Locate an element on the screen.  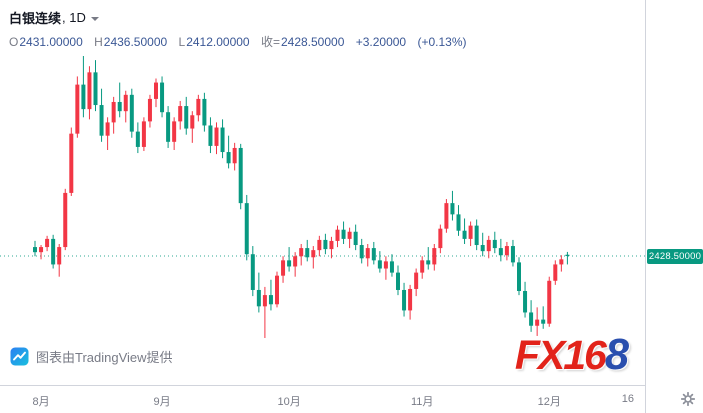
fx168-logo-red: FX16 is located at coordinates (560, 355).